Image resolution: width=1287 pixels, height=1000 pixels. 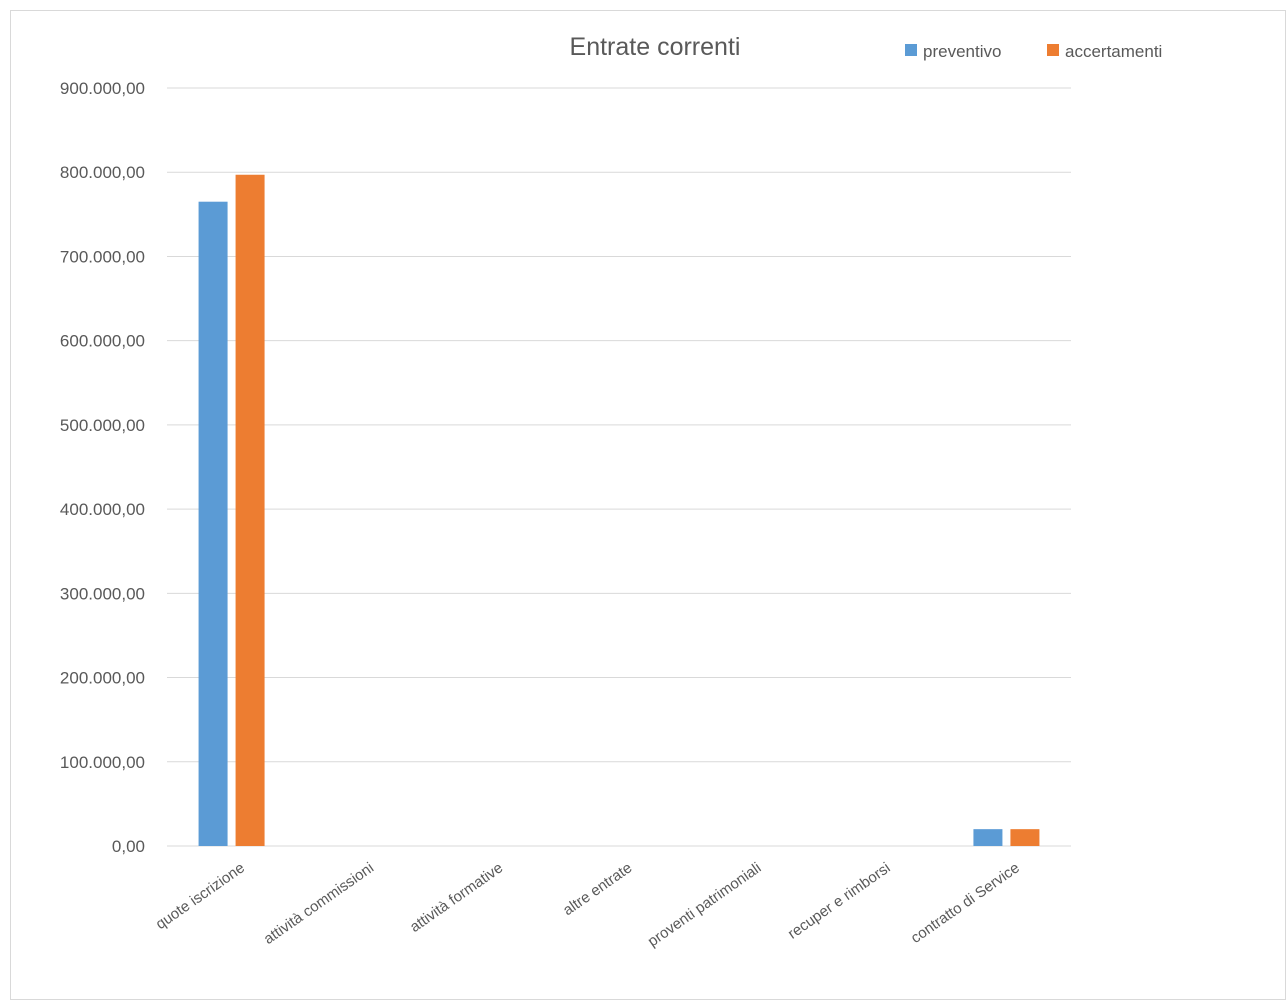 I want to click on category-label: proventi patrimoniali, so click(x=705, y=904).